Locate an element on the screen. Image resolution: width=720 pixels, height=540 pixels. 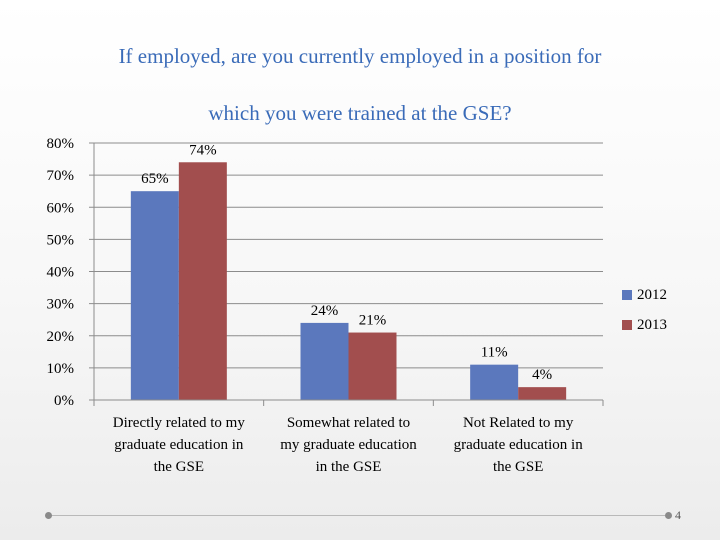
data-label-2013-0: 74% is located at coordinates (203, 150).